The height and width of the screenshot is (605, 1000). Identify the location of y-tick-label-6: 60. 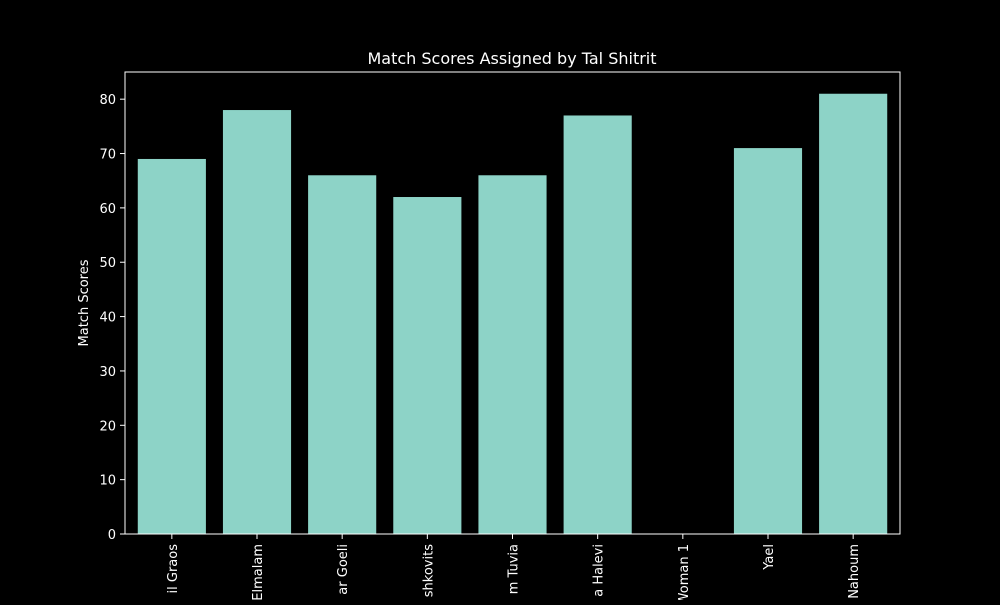
(107, 209).